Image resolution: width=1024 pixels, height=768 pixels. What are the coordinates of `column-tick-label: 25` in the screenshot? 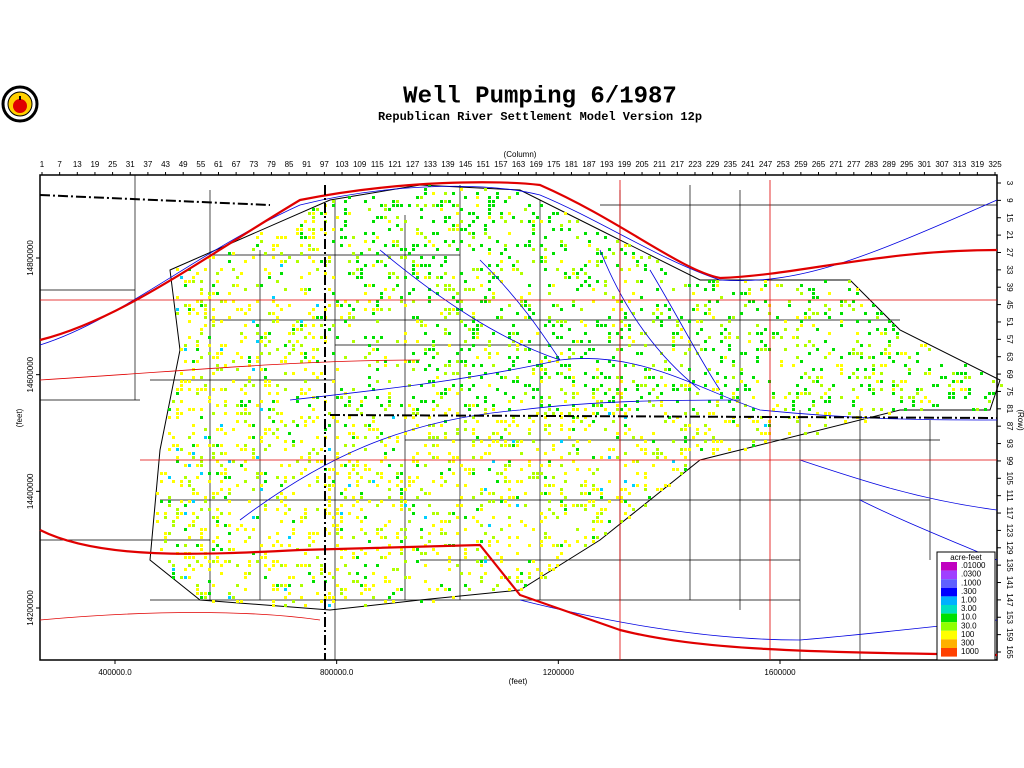 It's located at (112, 164).